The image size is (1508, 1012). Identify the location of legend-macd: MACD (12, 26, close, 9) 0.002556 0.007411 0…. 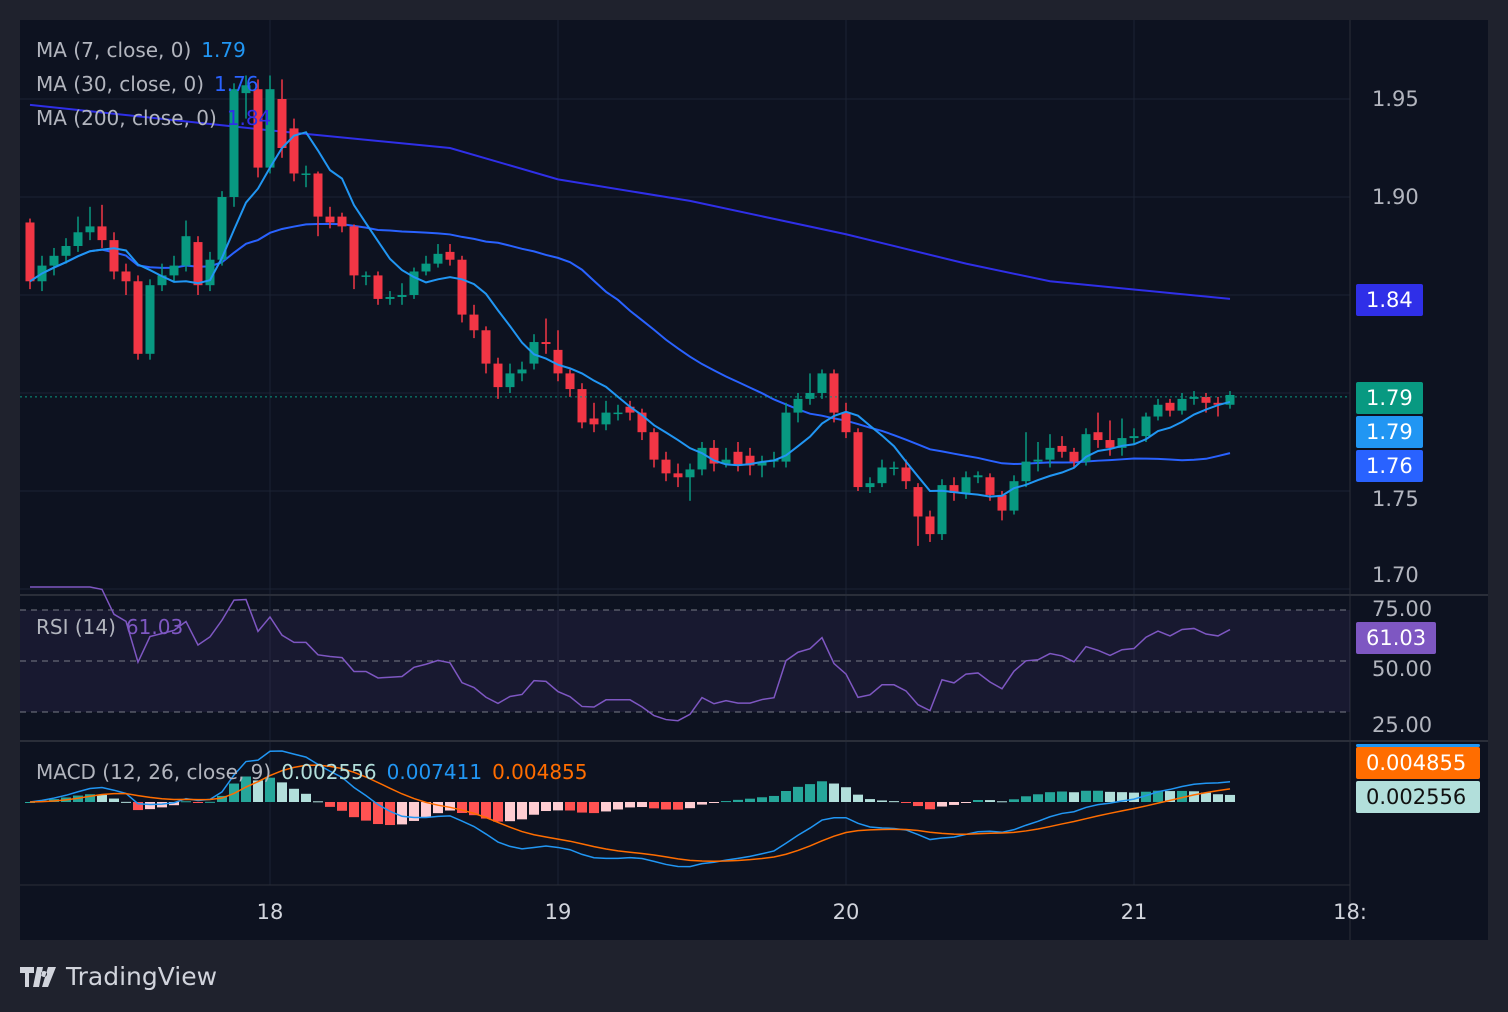
(312, 772).